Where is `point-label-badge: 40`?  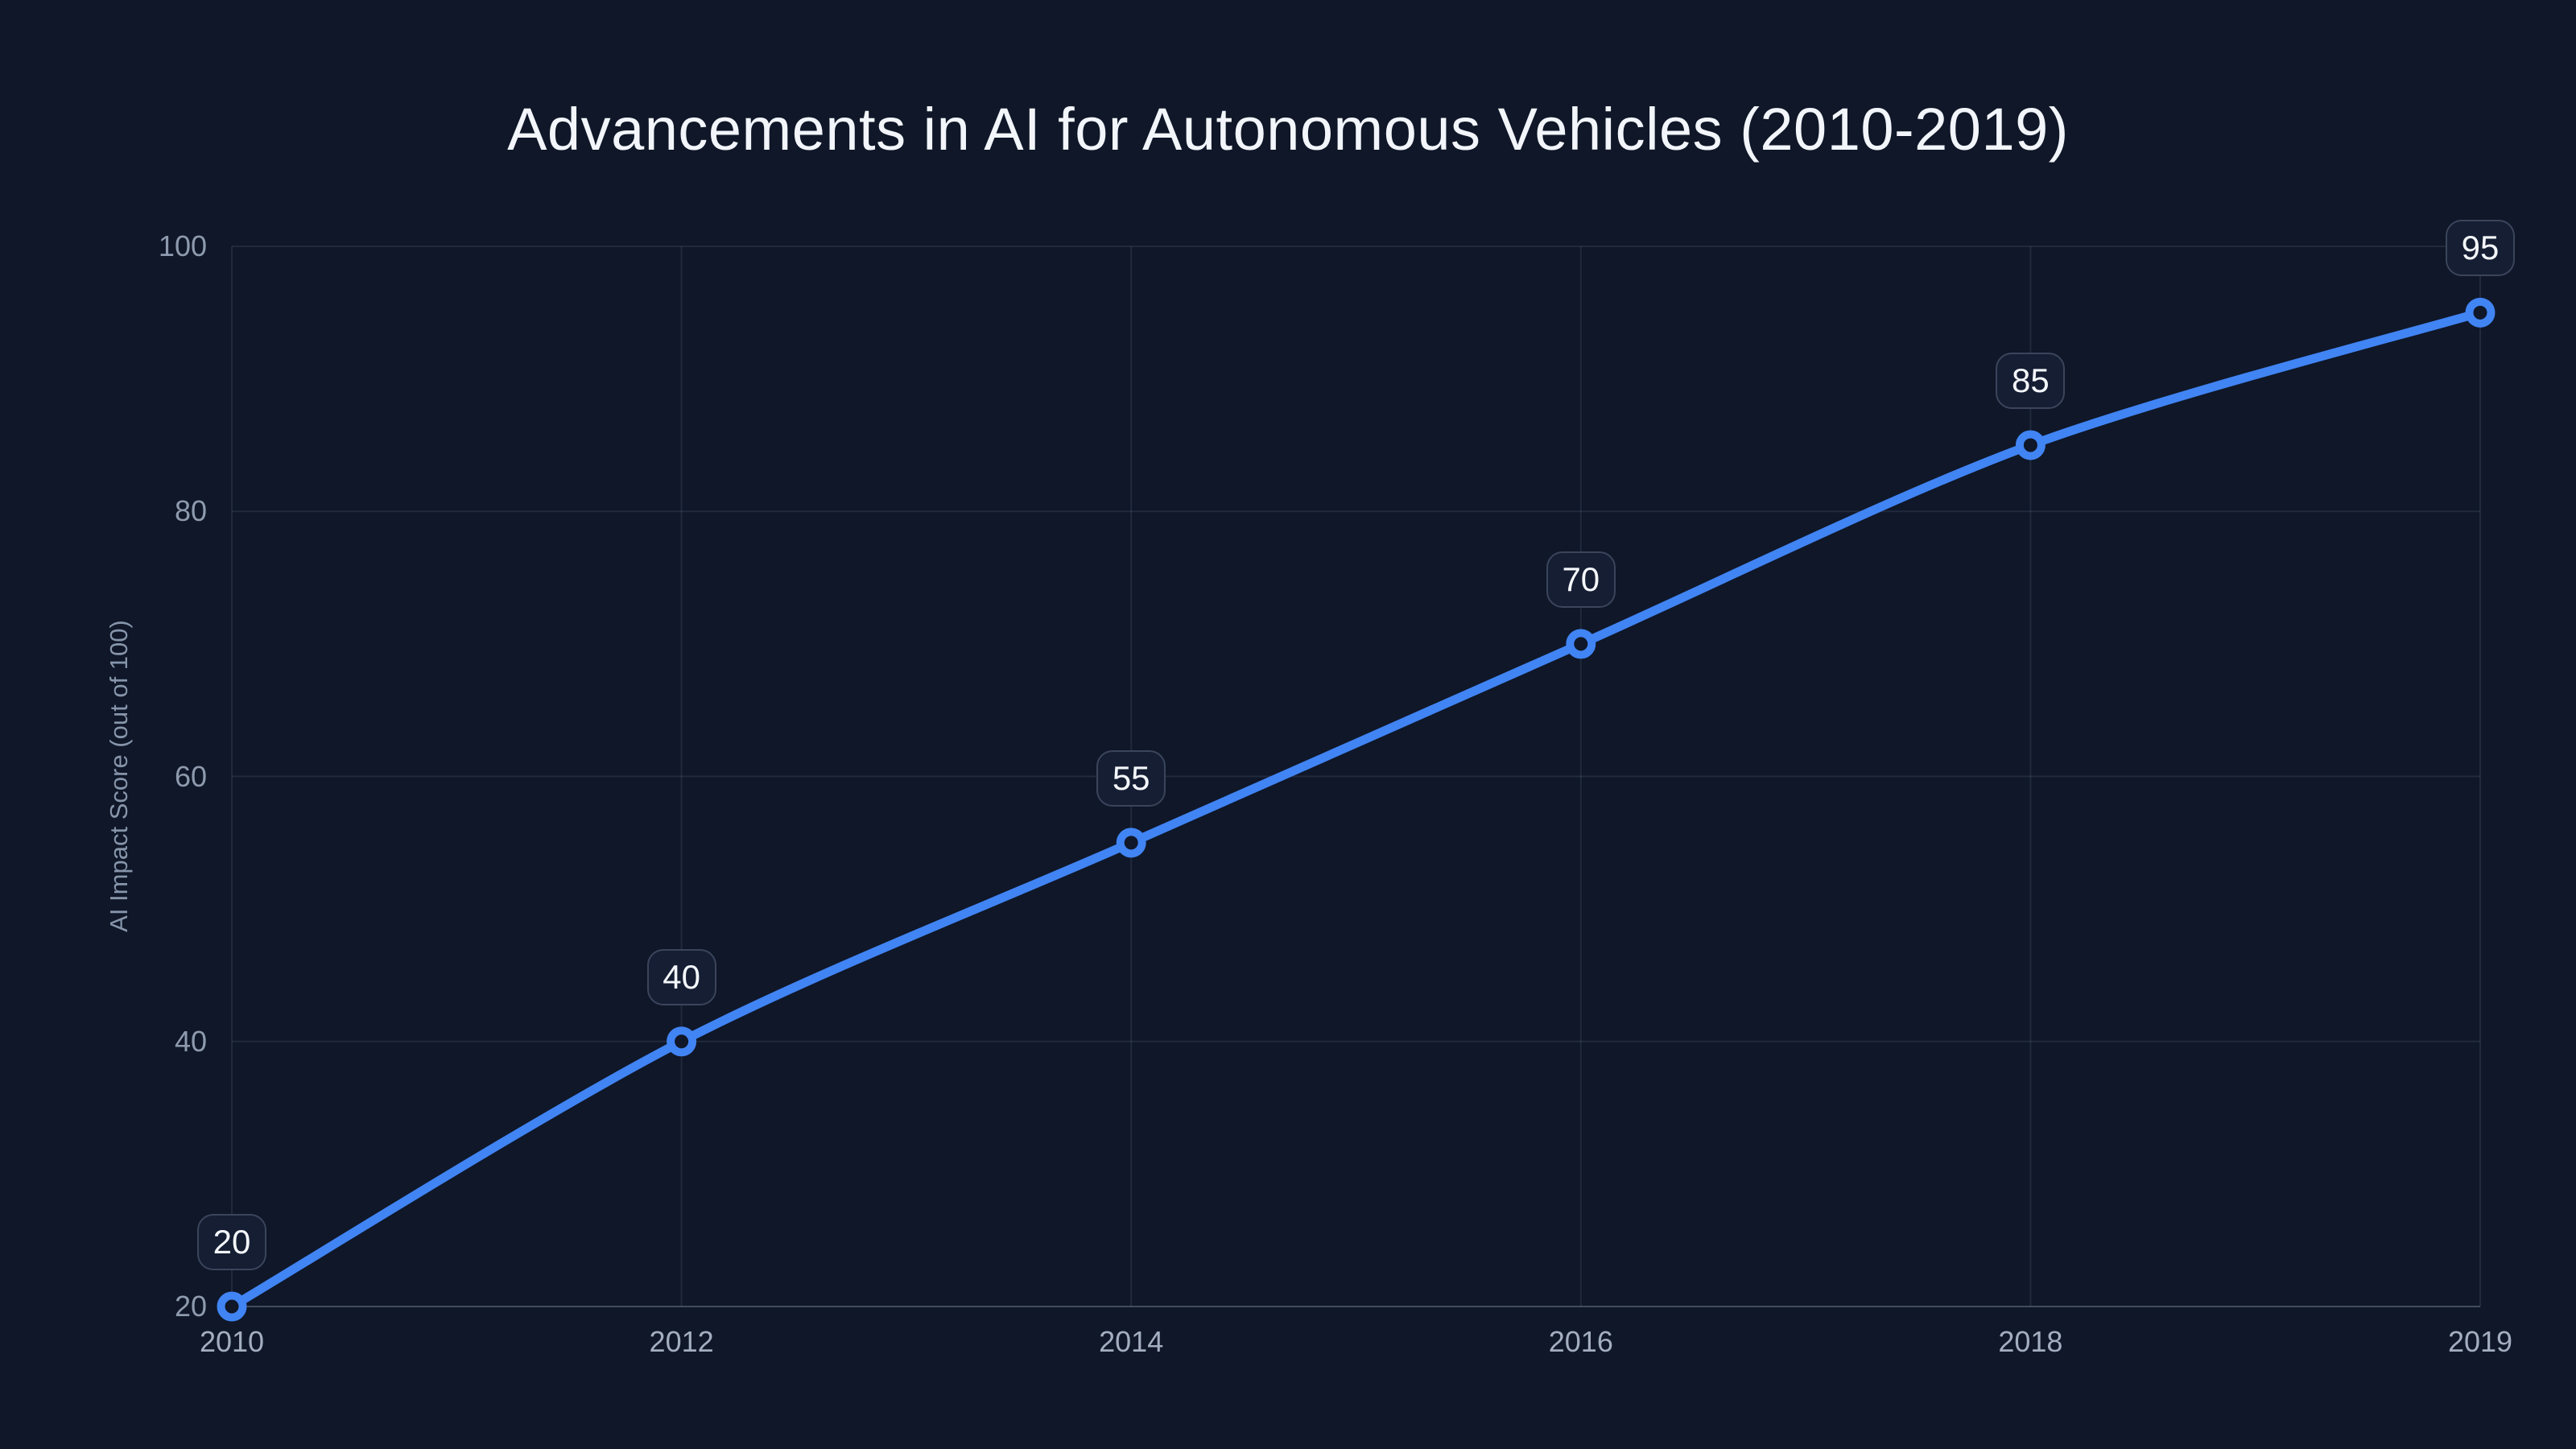 point-label-badge: 40 is located at coordinates (681, 976).